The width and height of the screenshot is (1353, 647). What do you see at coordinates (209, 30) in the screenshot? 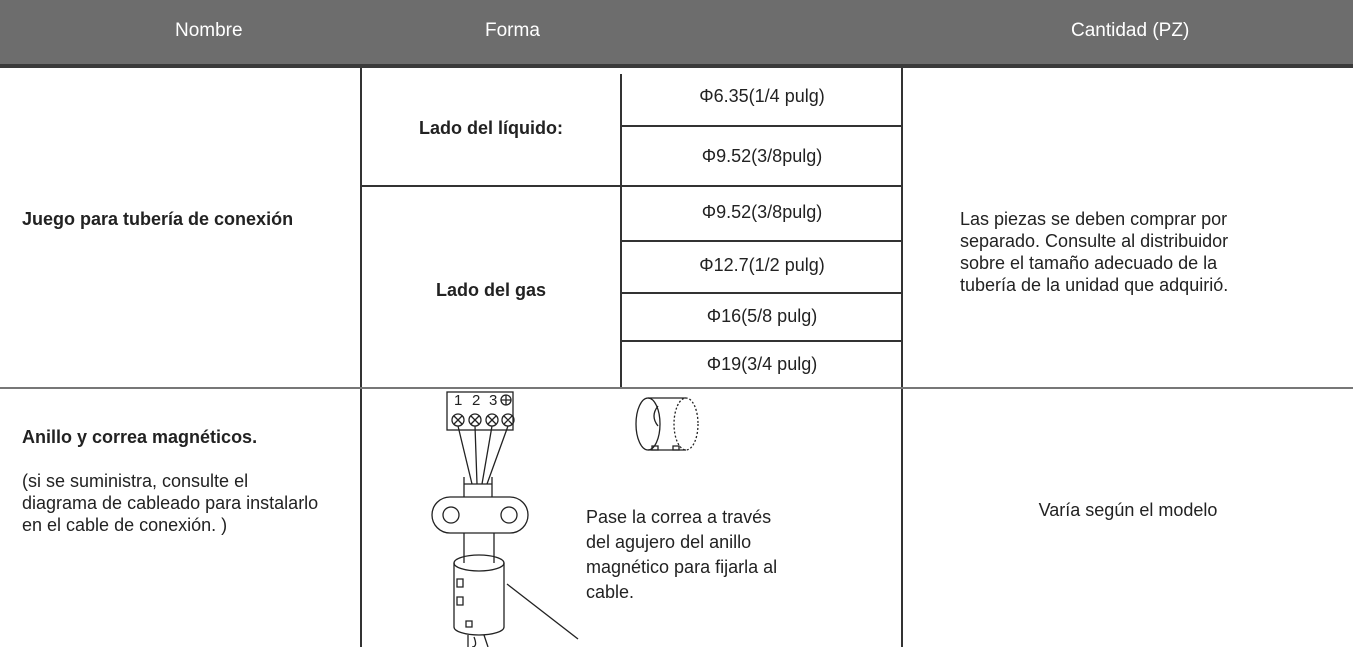
I see `header-cell: Nombre` at bounding box center [209, 30].